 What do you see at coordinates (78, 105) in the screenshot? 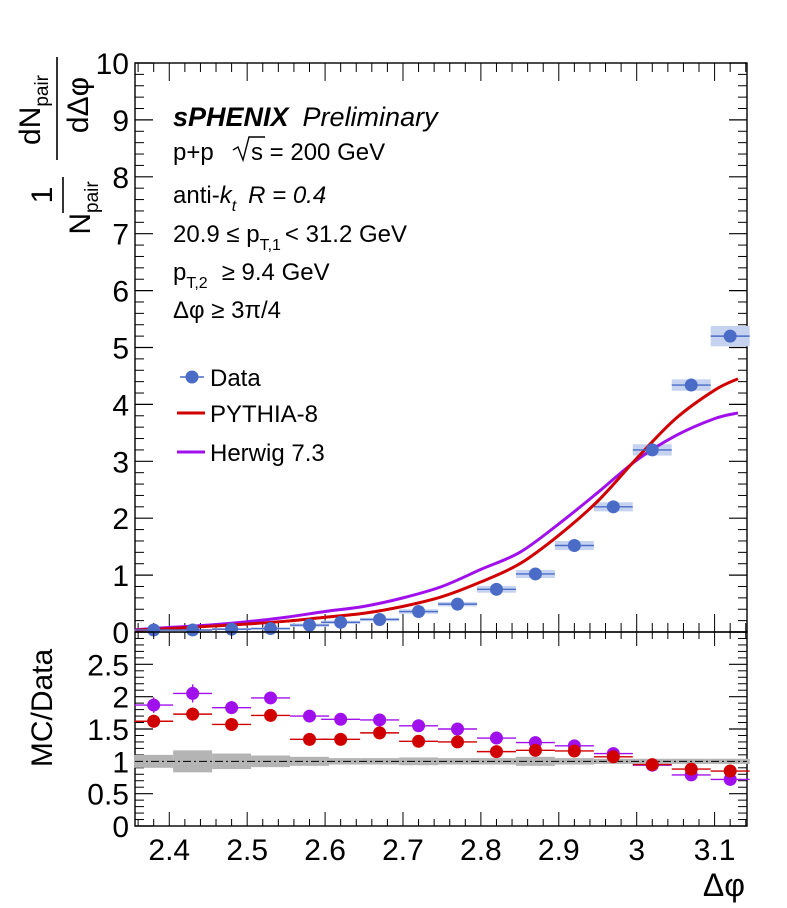
I see `y-label-deriv-den: dΔφ` at bounding box center [78, 105].